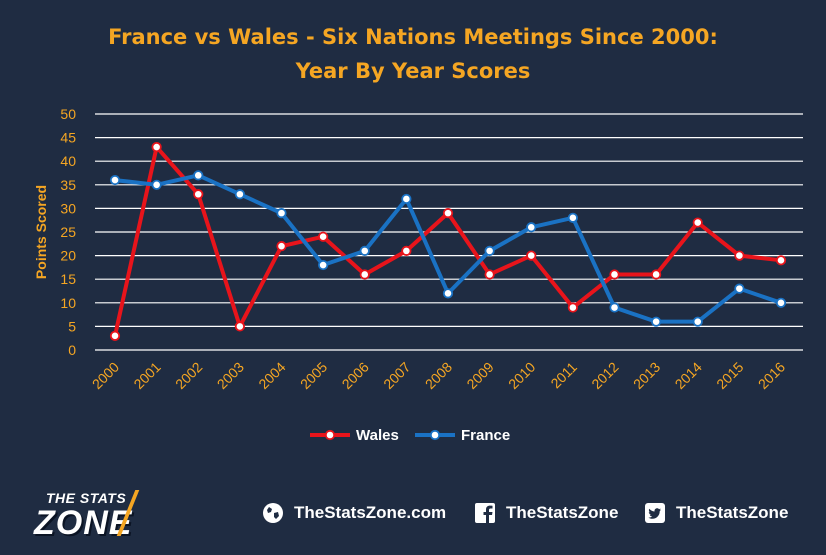 The width and height of the screenshot is (826, 555). What do you see at coordinates (485, 435) in the screenshot?
I see `legend-label: France` at bounding box center [485, 435].